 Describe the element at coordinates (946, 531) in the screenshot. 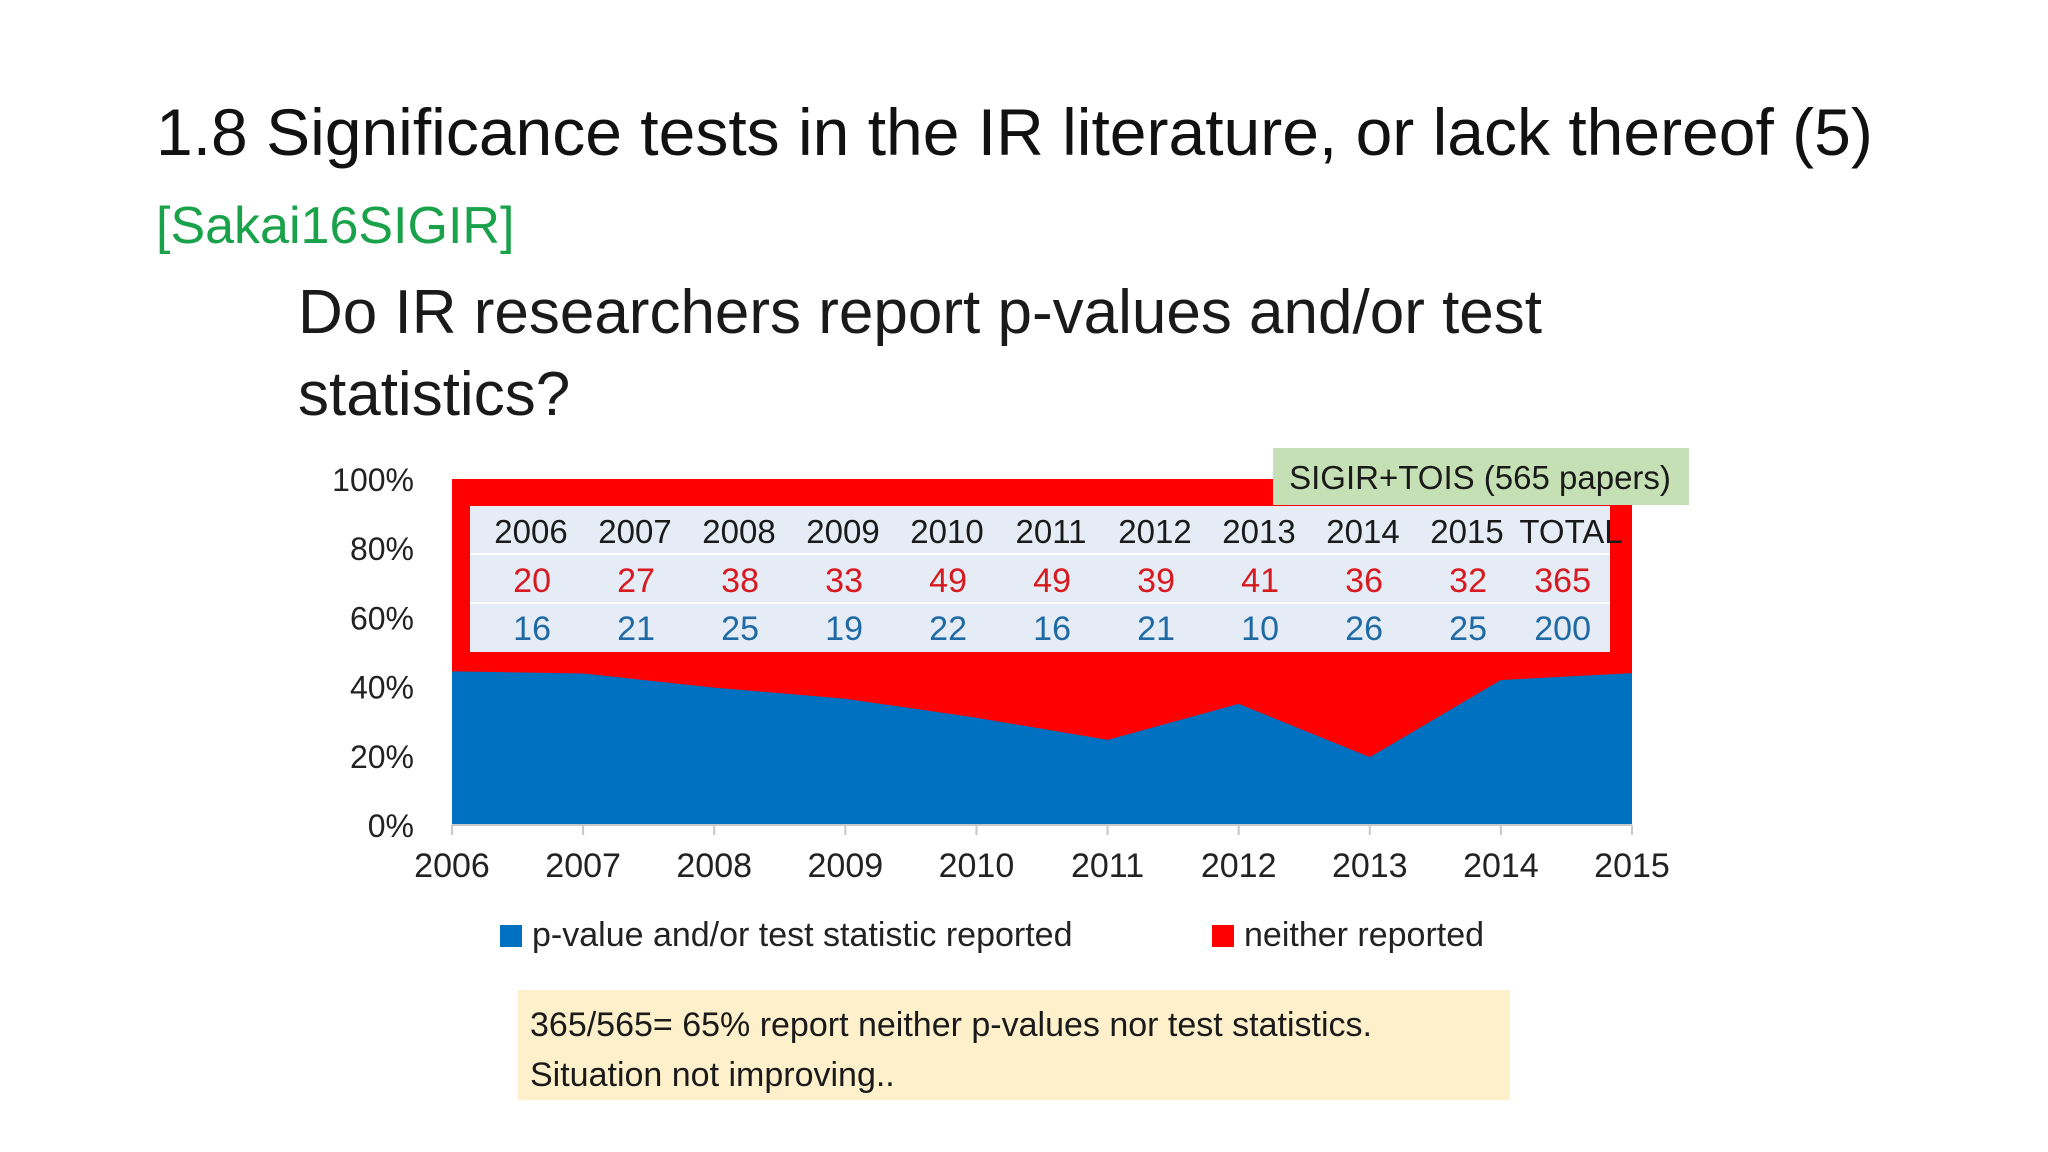

I see `table-header-cell: 2010` at that location.